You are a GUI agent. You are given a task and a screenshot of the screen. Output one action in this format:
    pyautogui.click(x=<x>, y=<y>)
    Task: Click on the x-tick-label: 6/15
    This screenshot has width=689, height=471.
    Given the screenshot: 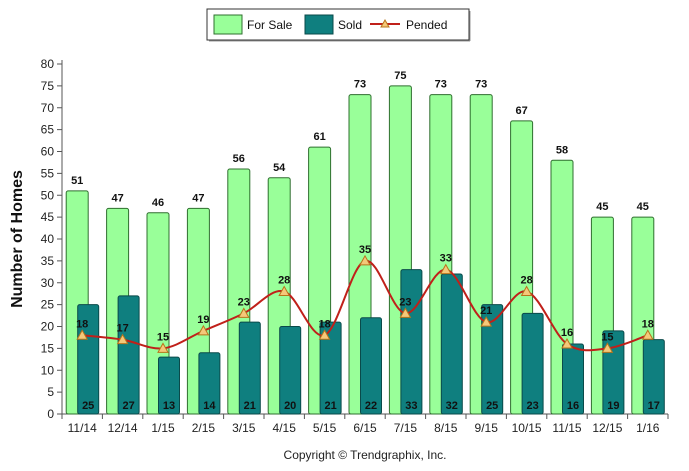 What is the action you would take?
    pyautogui.click(x=365, y=428)
    